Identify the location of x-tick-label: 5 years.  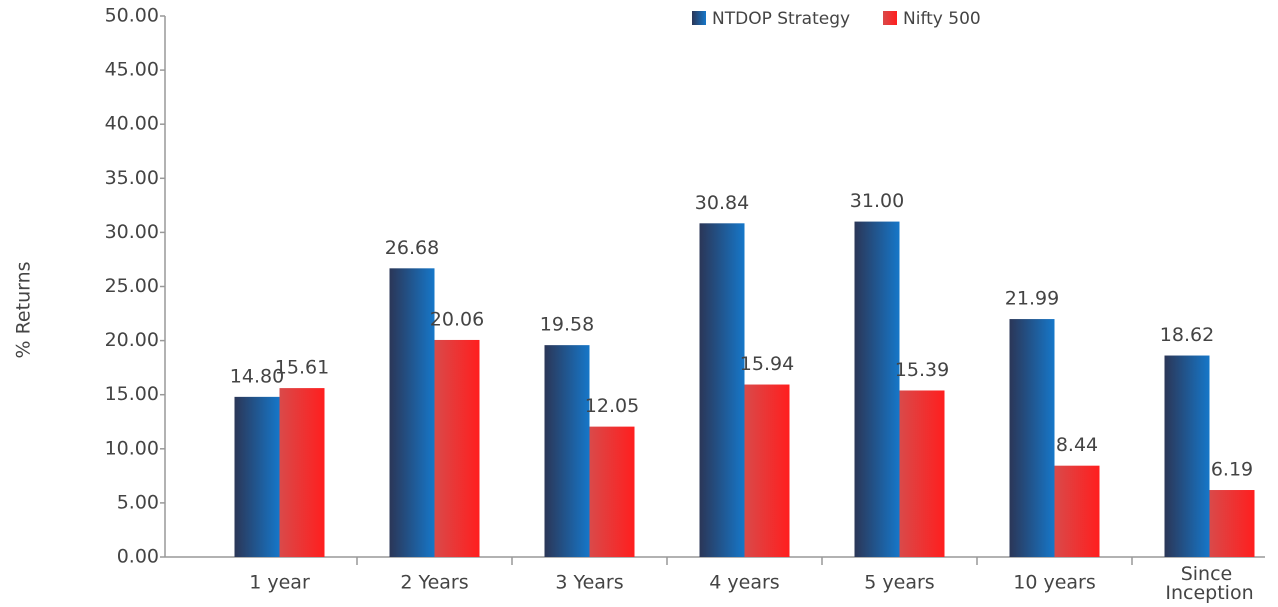
(899, 583).